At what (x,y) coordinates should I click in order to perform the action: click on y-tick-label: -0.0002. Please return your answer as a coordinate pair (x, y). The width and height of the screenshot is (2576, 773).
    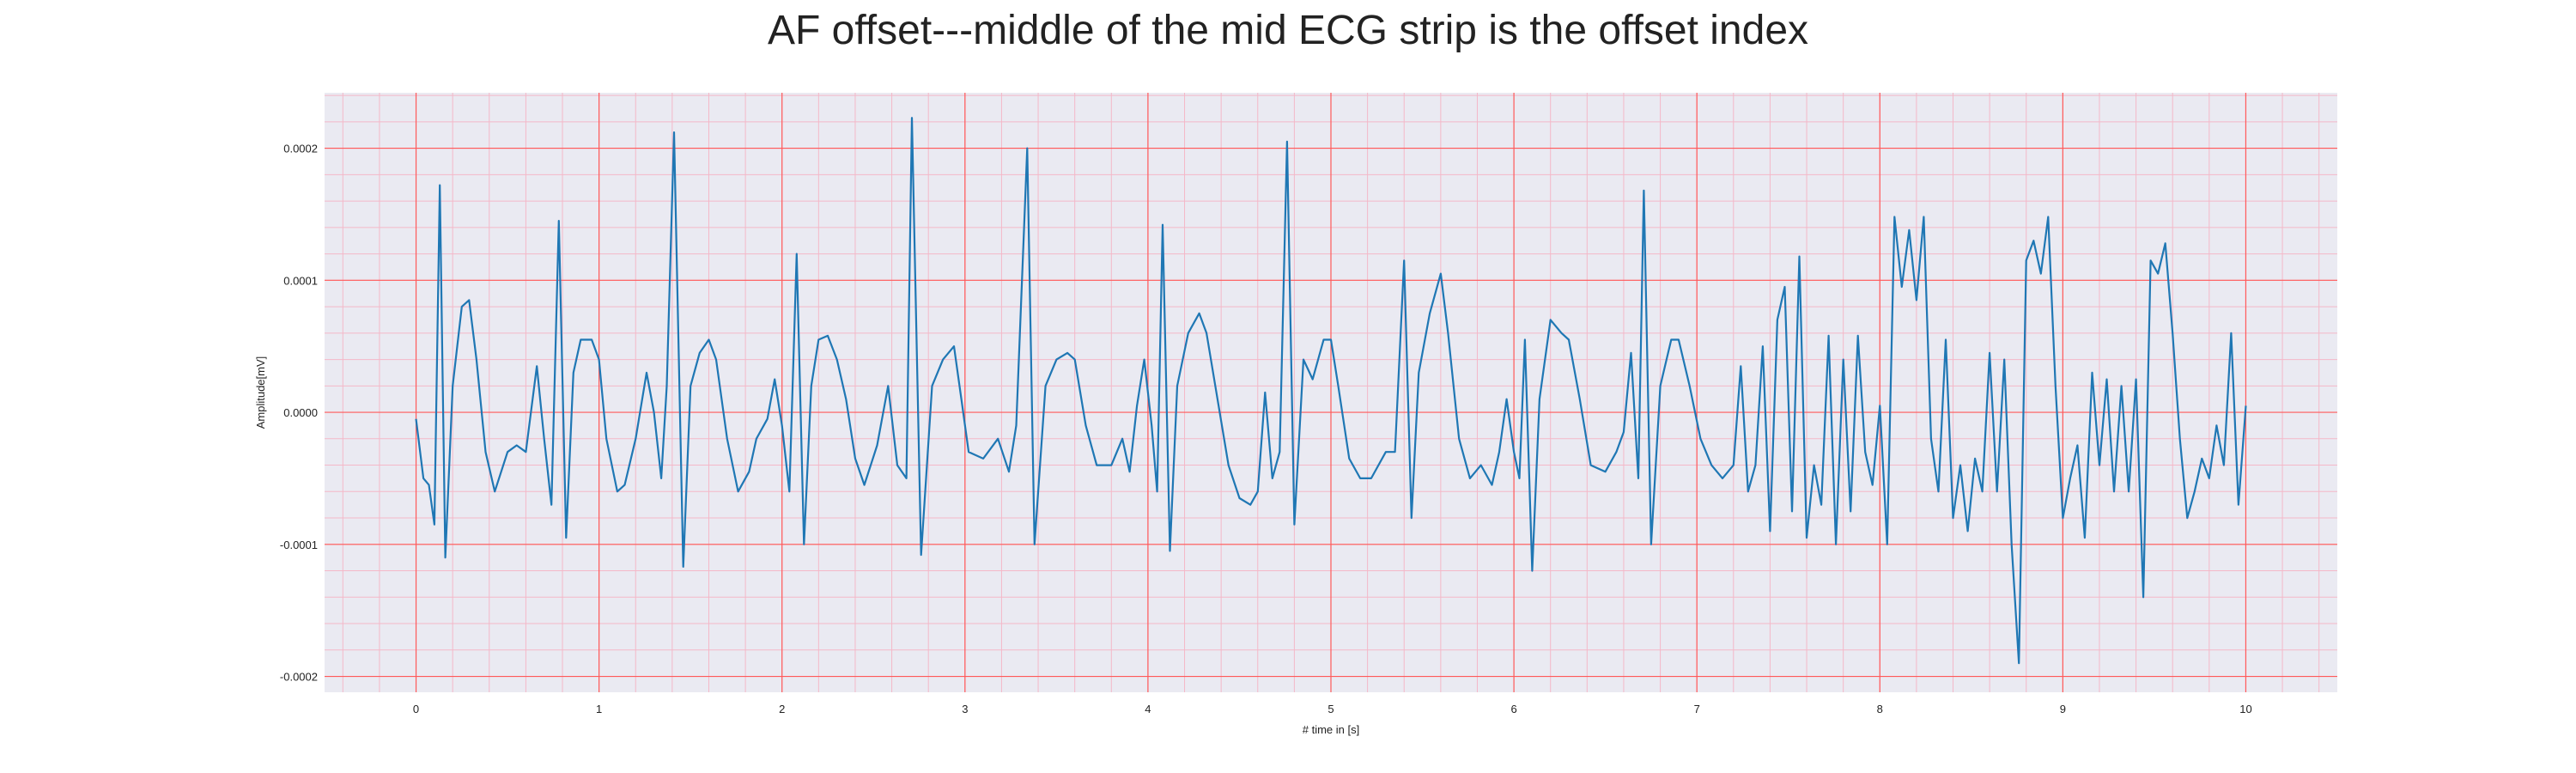
    Looking at the image, I should click on (299, 677).